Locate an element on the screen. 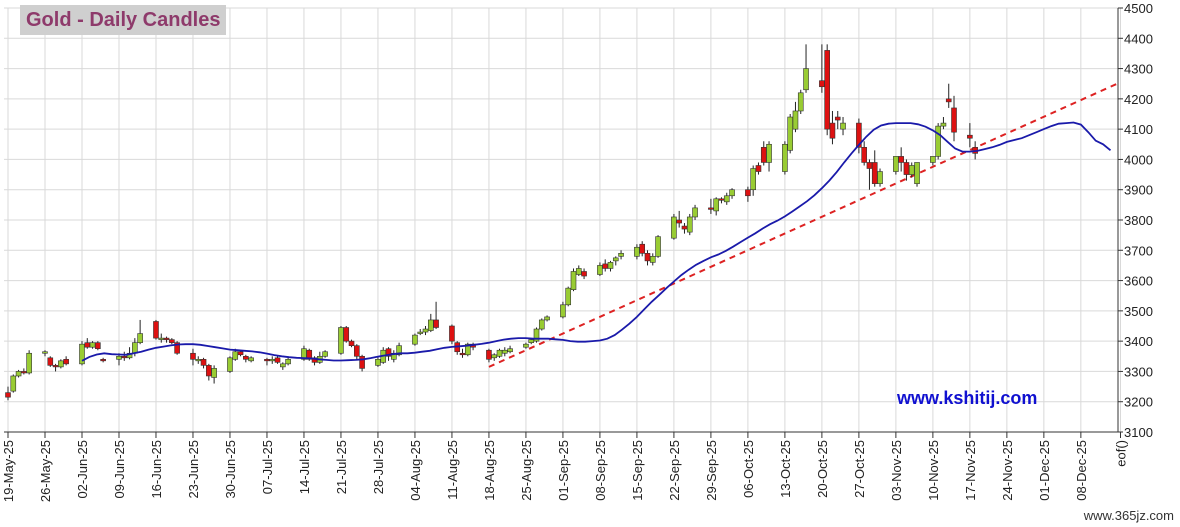 The height and width of the screenshot is (527, 1180). website-label: www.kshitij.com is located at coordinates (967, 398).